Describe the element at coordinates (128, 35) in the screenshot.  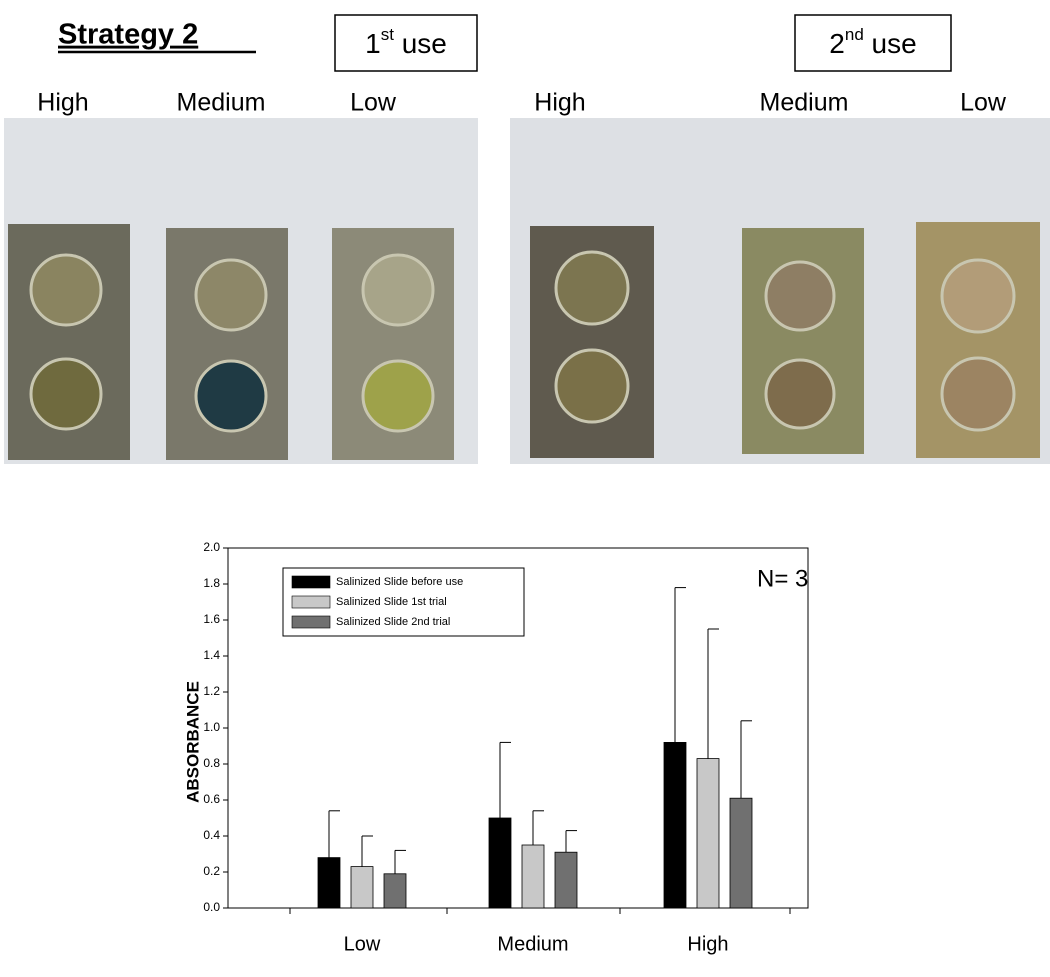
I see `figure-title: Strategy 2` at that location.